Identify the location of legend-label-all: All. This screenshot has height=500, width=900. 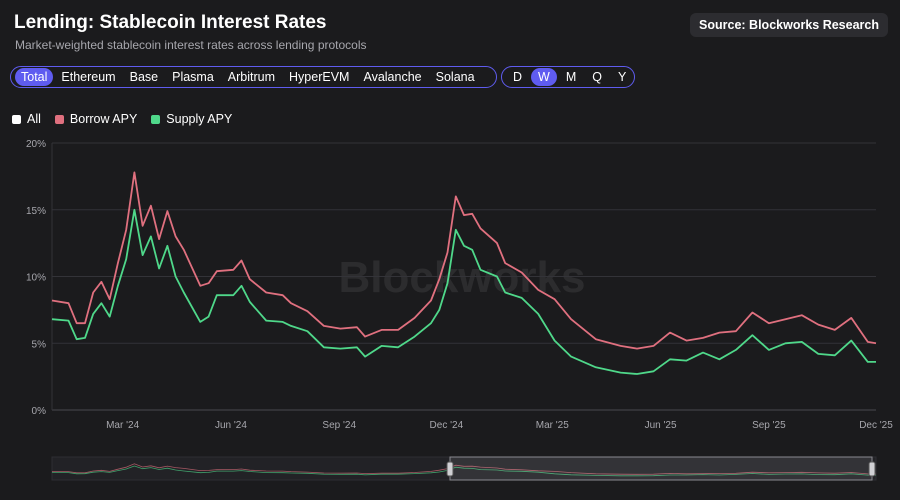
(34, 119).